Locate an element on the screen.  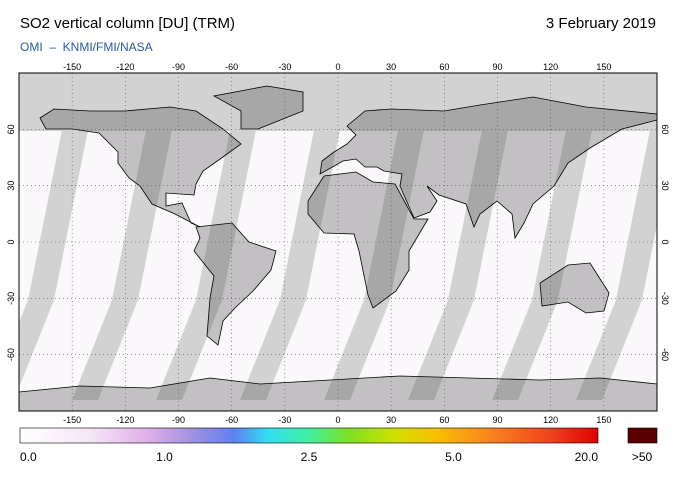
longitude-label-top: -90 is located at coordinates (178, 67).